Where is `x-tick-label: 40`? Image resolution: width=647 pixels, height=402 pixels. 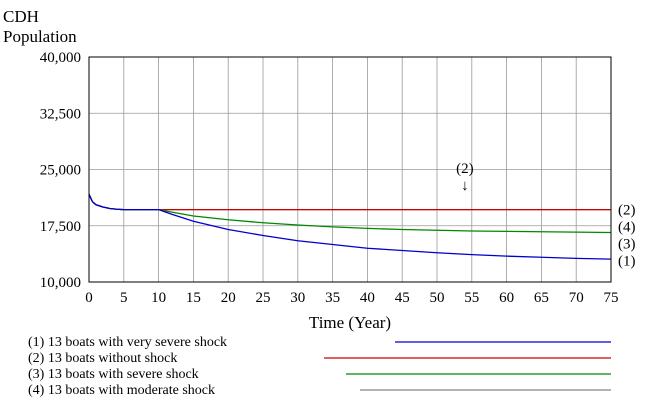 x-tick-label: 40 is located at coordinates (367, 298).